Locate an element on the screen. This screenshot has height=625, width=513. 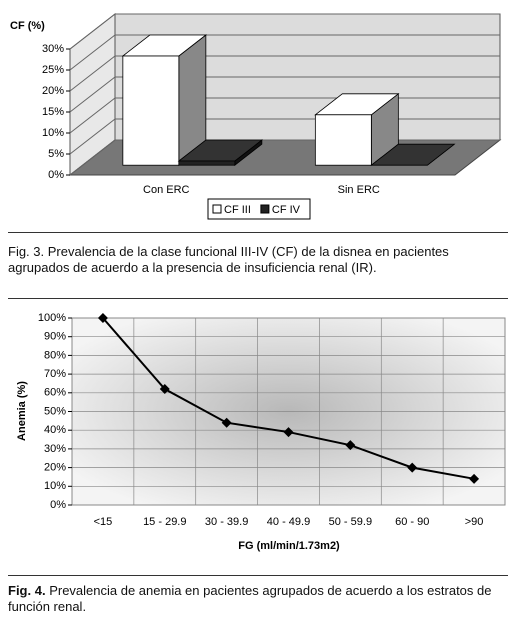
x-tick-label: 40 - 49.9 is located at coordinates (288, 522).